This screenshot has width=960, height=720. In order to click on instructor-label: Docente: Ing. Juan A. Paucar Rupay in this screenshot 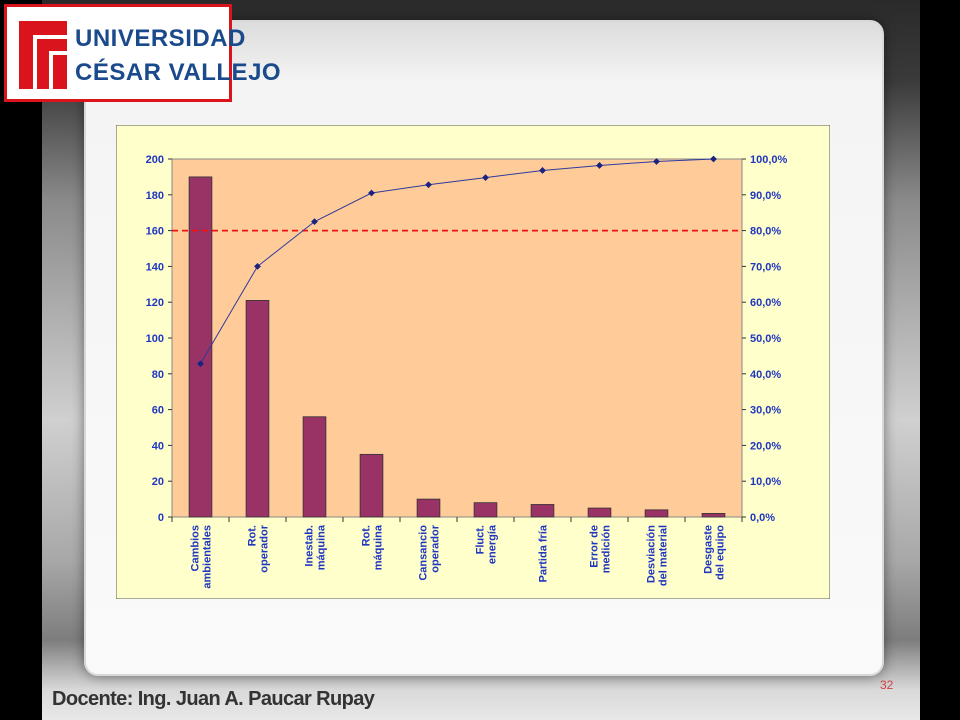, I will do `click(213, 699)`.